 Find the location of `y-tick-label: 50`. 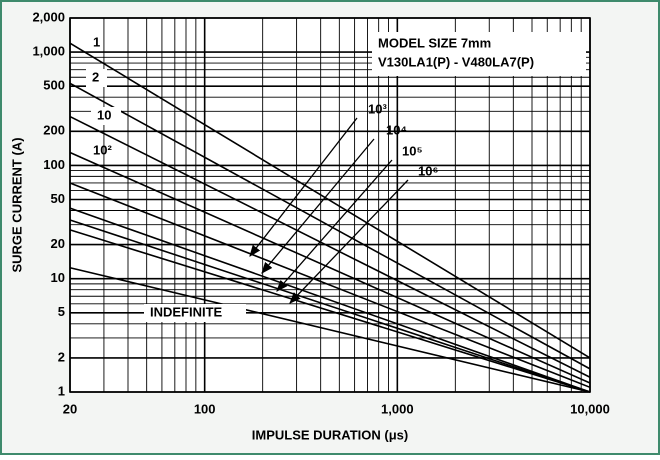

y-tick-label: 50 is located at coordinates (58, 198).